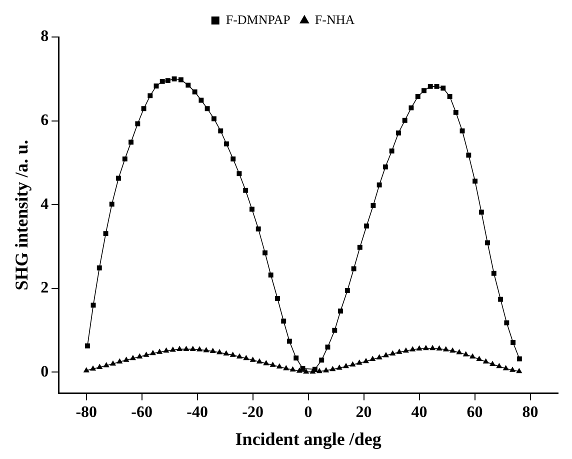 This screenshot has width=572, height=459. I want to click on x-tick-label: 0, so click(308, 412).